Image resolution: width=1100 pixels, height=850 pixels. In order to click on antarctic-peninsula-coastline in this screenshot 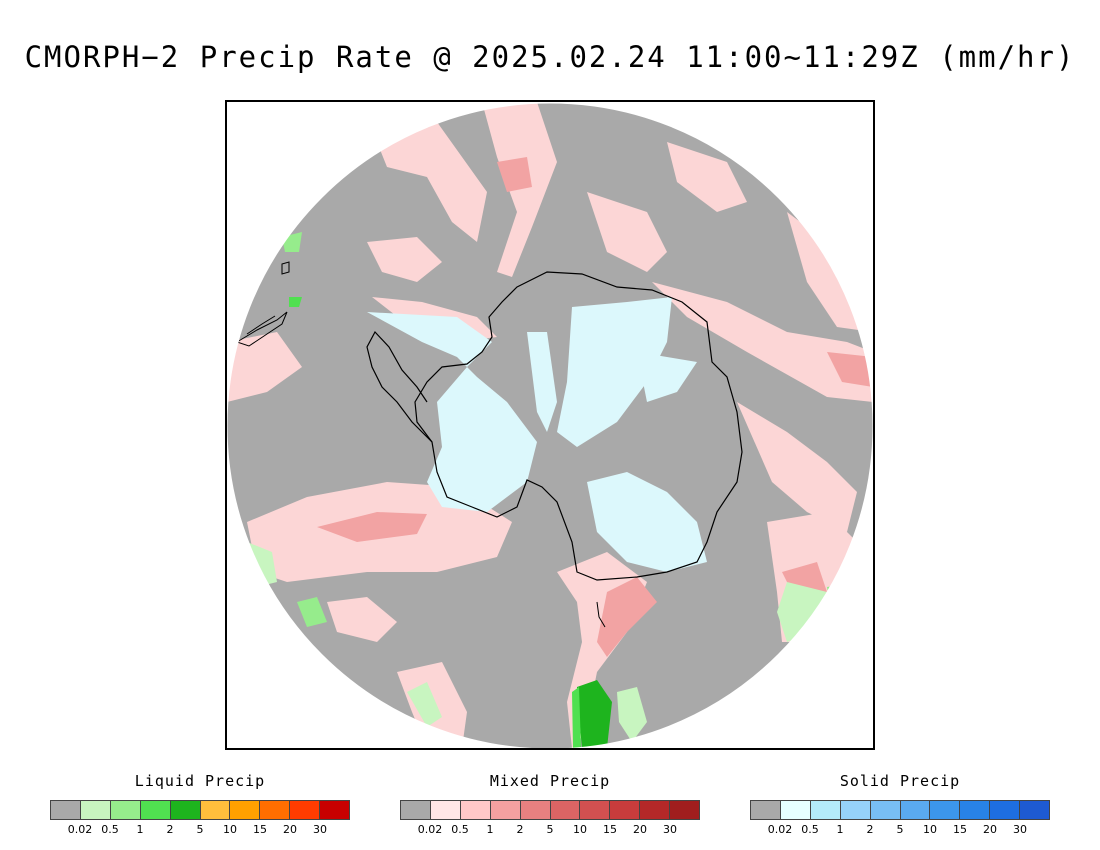, I will do `click(399, 386)`.